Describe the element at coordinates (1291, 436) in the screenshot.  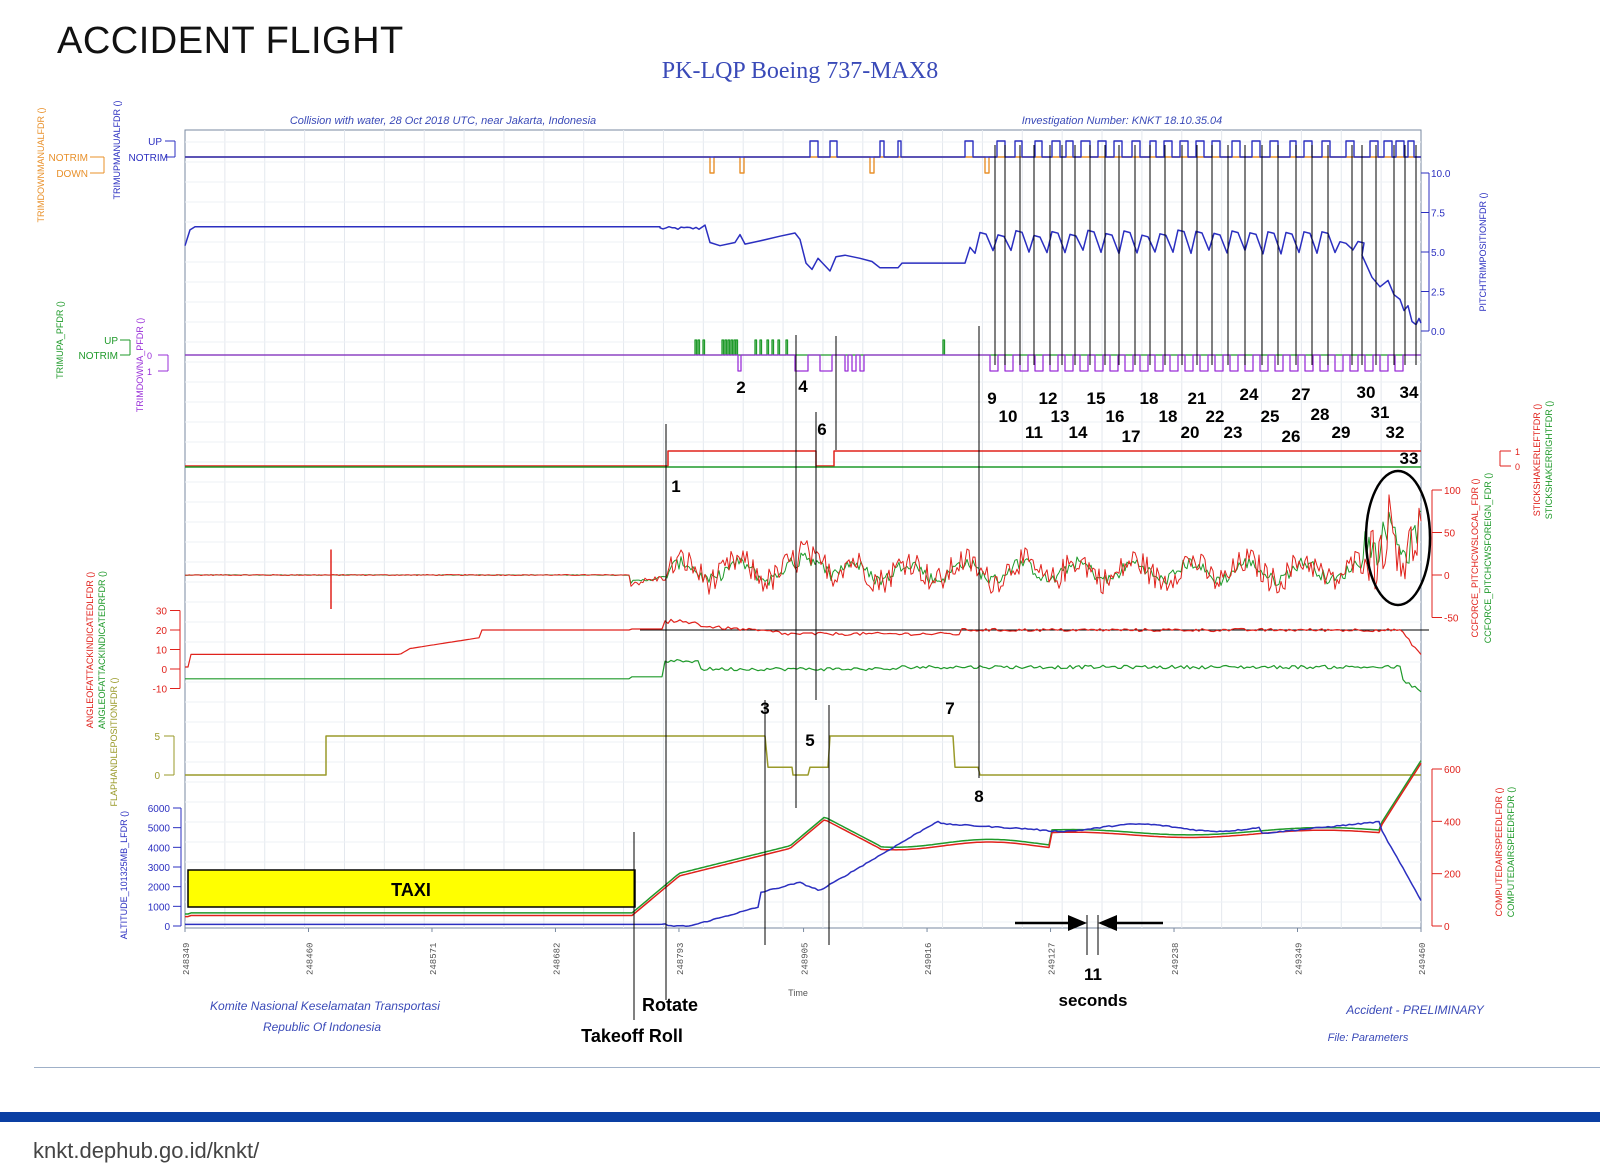
I see `event-label: 26` at that location.